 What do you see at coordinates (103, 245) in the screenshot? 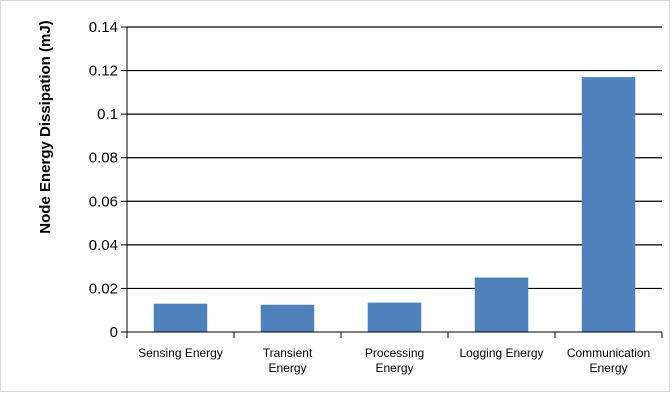
I see `y-tick-label: 0.04` at bounding box center [103, 245].